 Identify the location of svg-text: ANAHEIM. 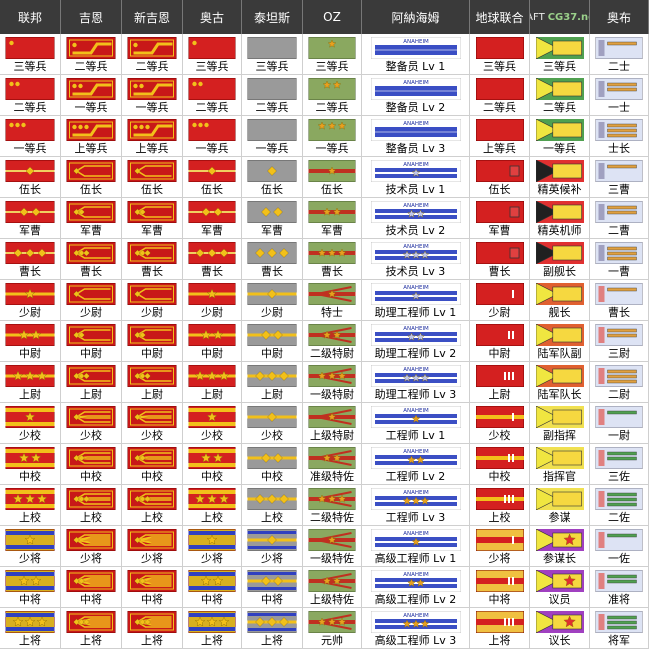
(416, 247).